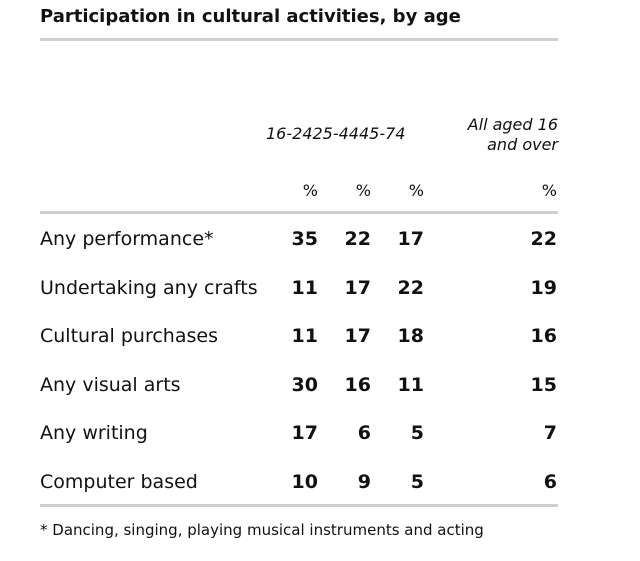  I want to click on data-cell: 30, so click(304, 384).